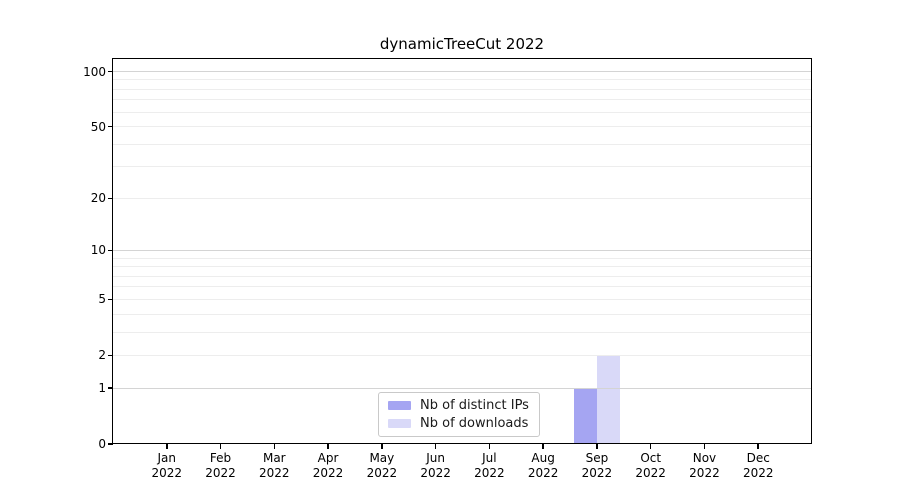 The height and width of the screenshot is (500, 900). I want to click on legend-swatch-downloads, so click(399, 423).